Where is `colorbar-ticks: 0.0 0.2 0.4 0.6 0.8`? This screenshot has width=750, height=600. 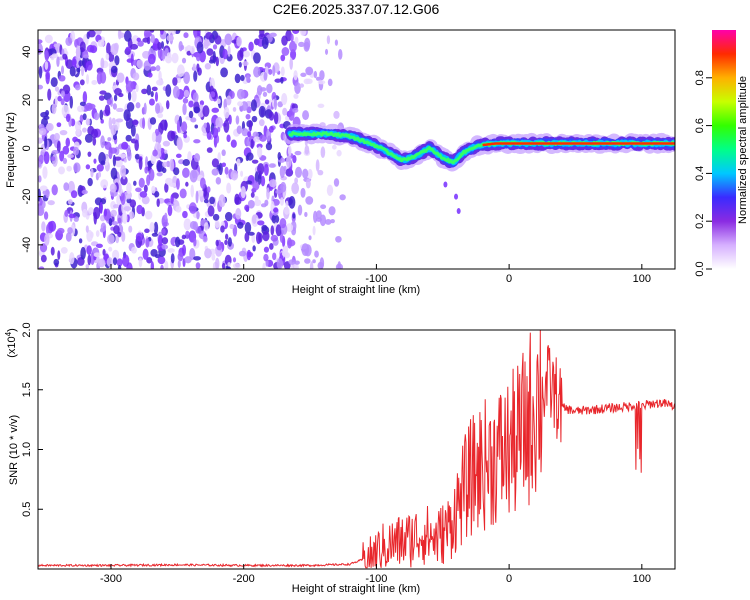
colorbar-ticks: 0.0 0.2 0.4 0.6 0.8 is located at coordinates (703, 173).